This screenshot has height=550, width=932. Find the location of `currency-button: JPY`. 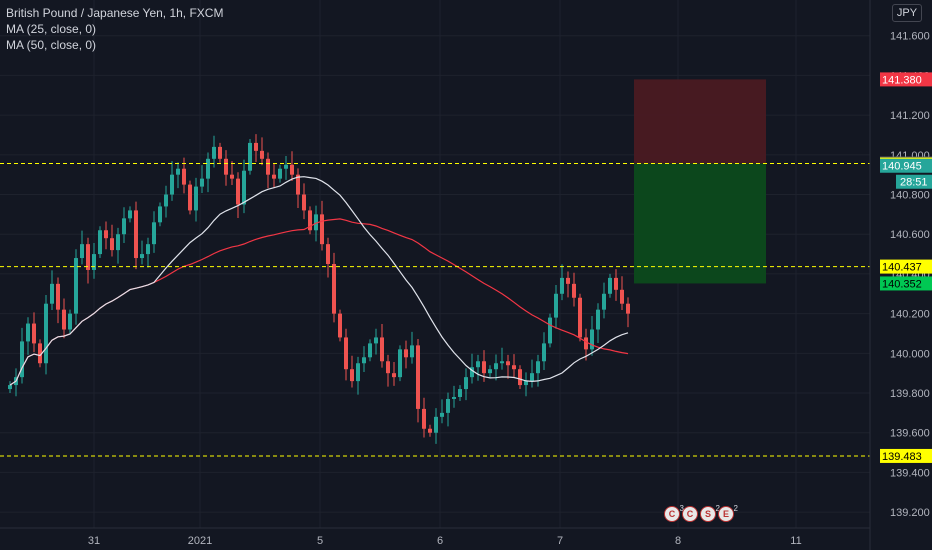

currency-button: JPY is located at coordinates (907, 13).